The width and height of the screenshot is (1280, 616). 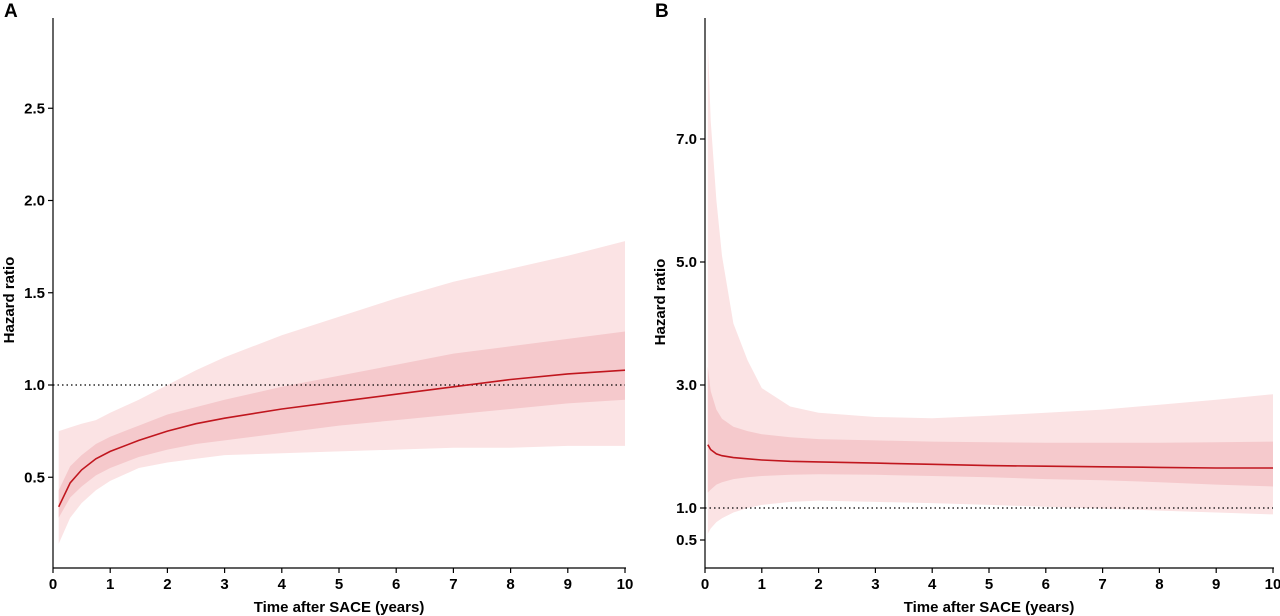 I want to click on y-tick-label: 2.5, so click(x=34, y=108).